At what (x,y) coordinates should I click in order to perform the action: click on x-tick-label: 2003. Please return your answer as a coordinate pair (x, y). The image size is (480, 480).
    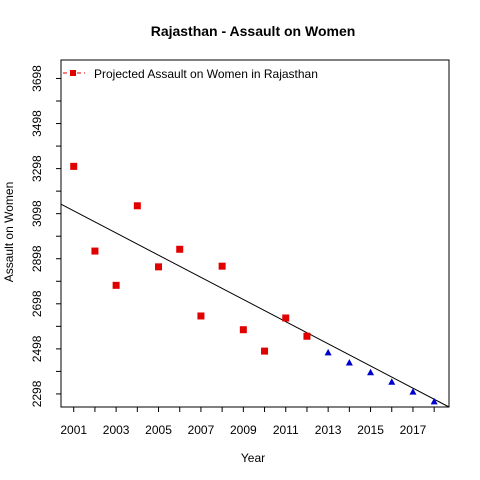
    Looking at the image, I should click on (116, 430).